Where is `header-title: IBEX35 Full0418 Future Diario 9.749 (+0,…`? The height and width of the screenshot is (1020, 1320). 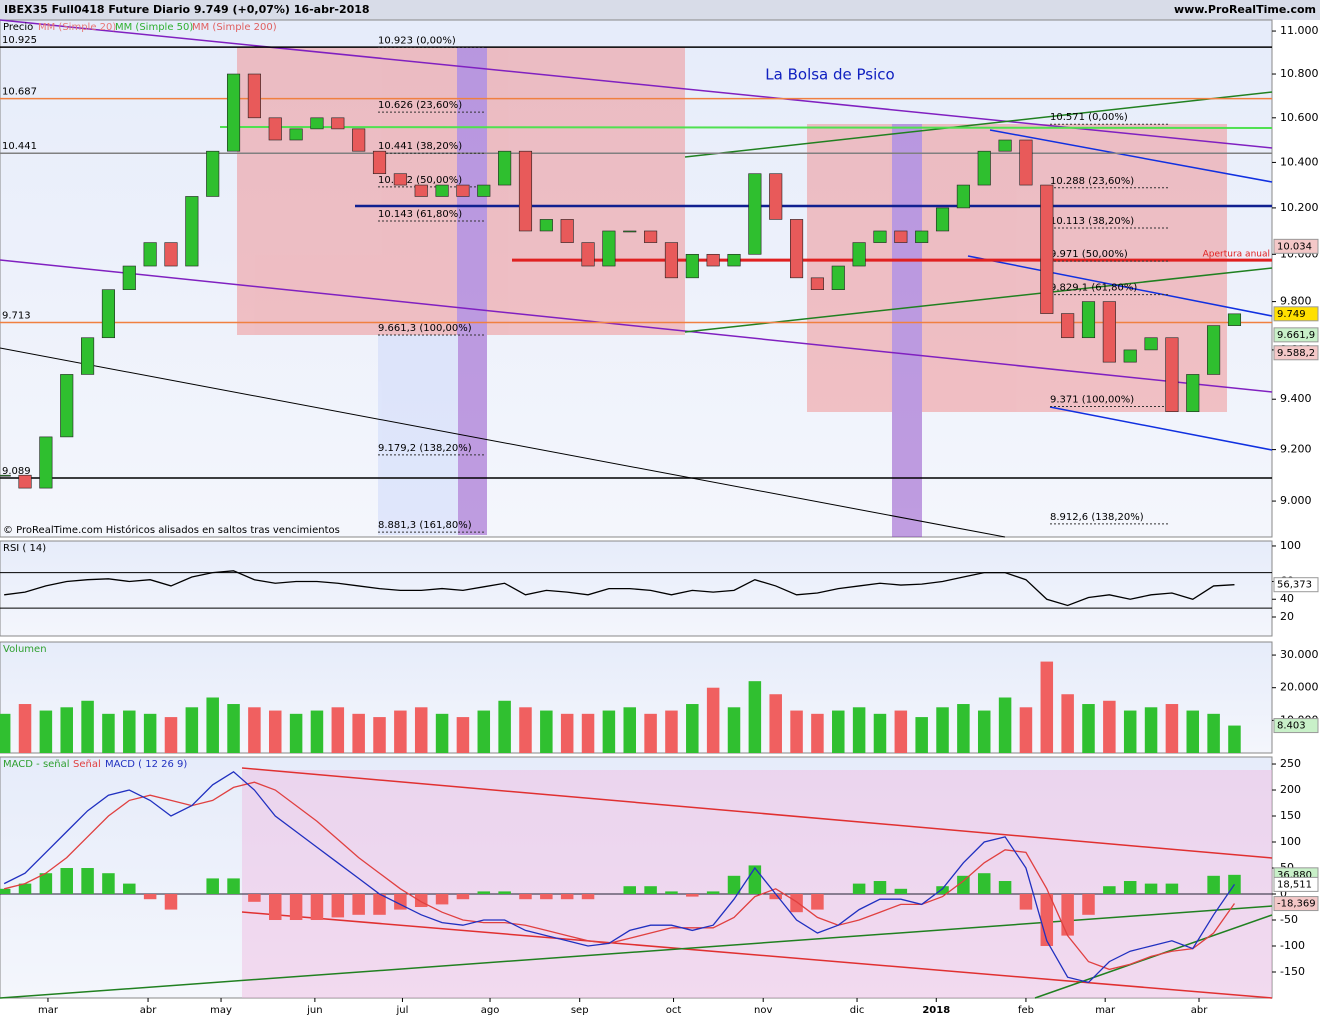
header-title: IBEX35 Full0418 Future Diario 9.749 (+0,… is located at coordinates (187, 9).